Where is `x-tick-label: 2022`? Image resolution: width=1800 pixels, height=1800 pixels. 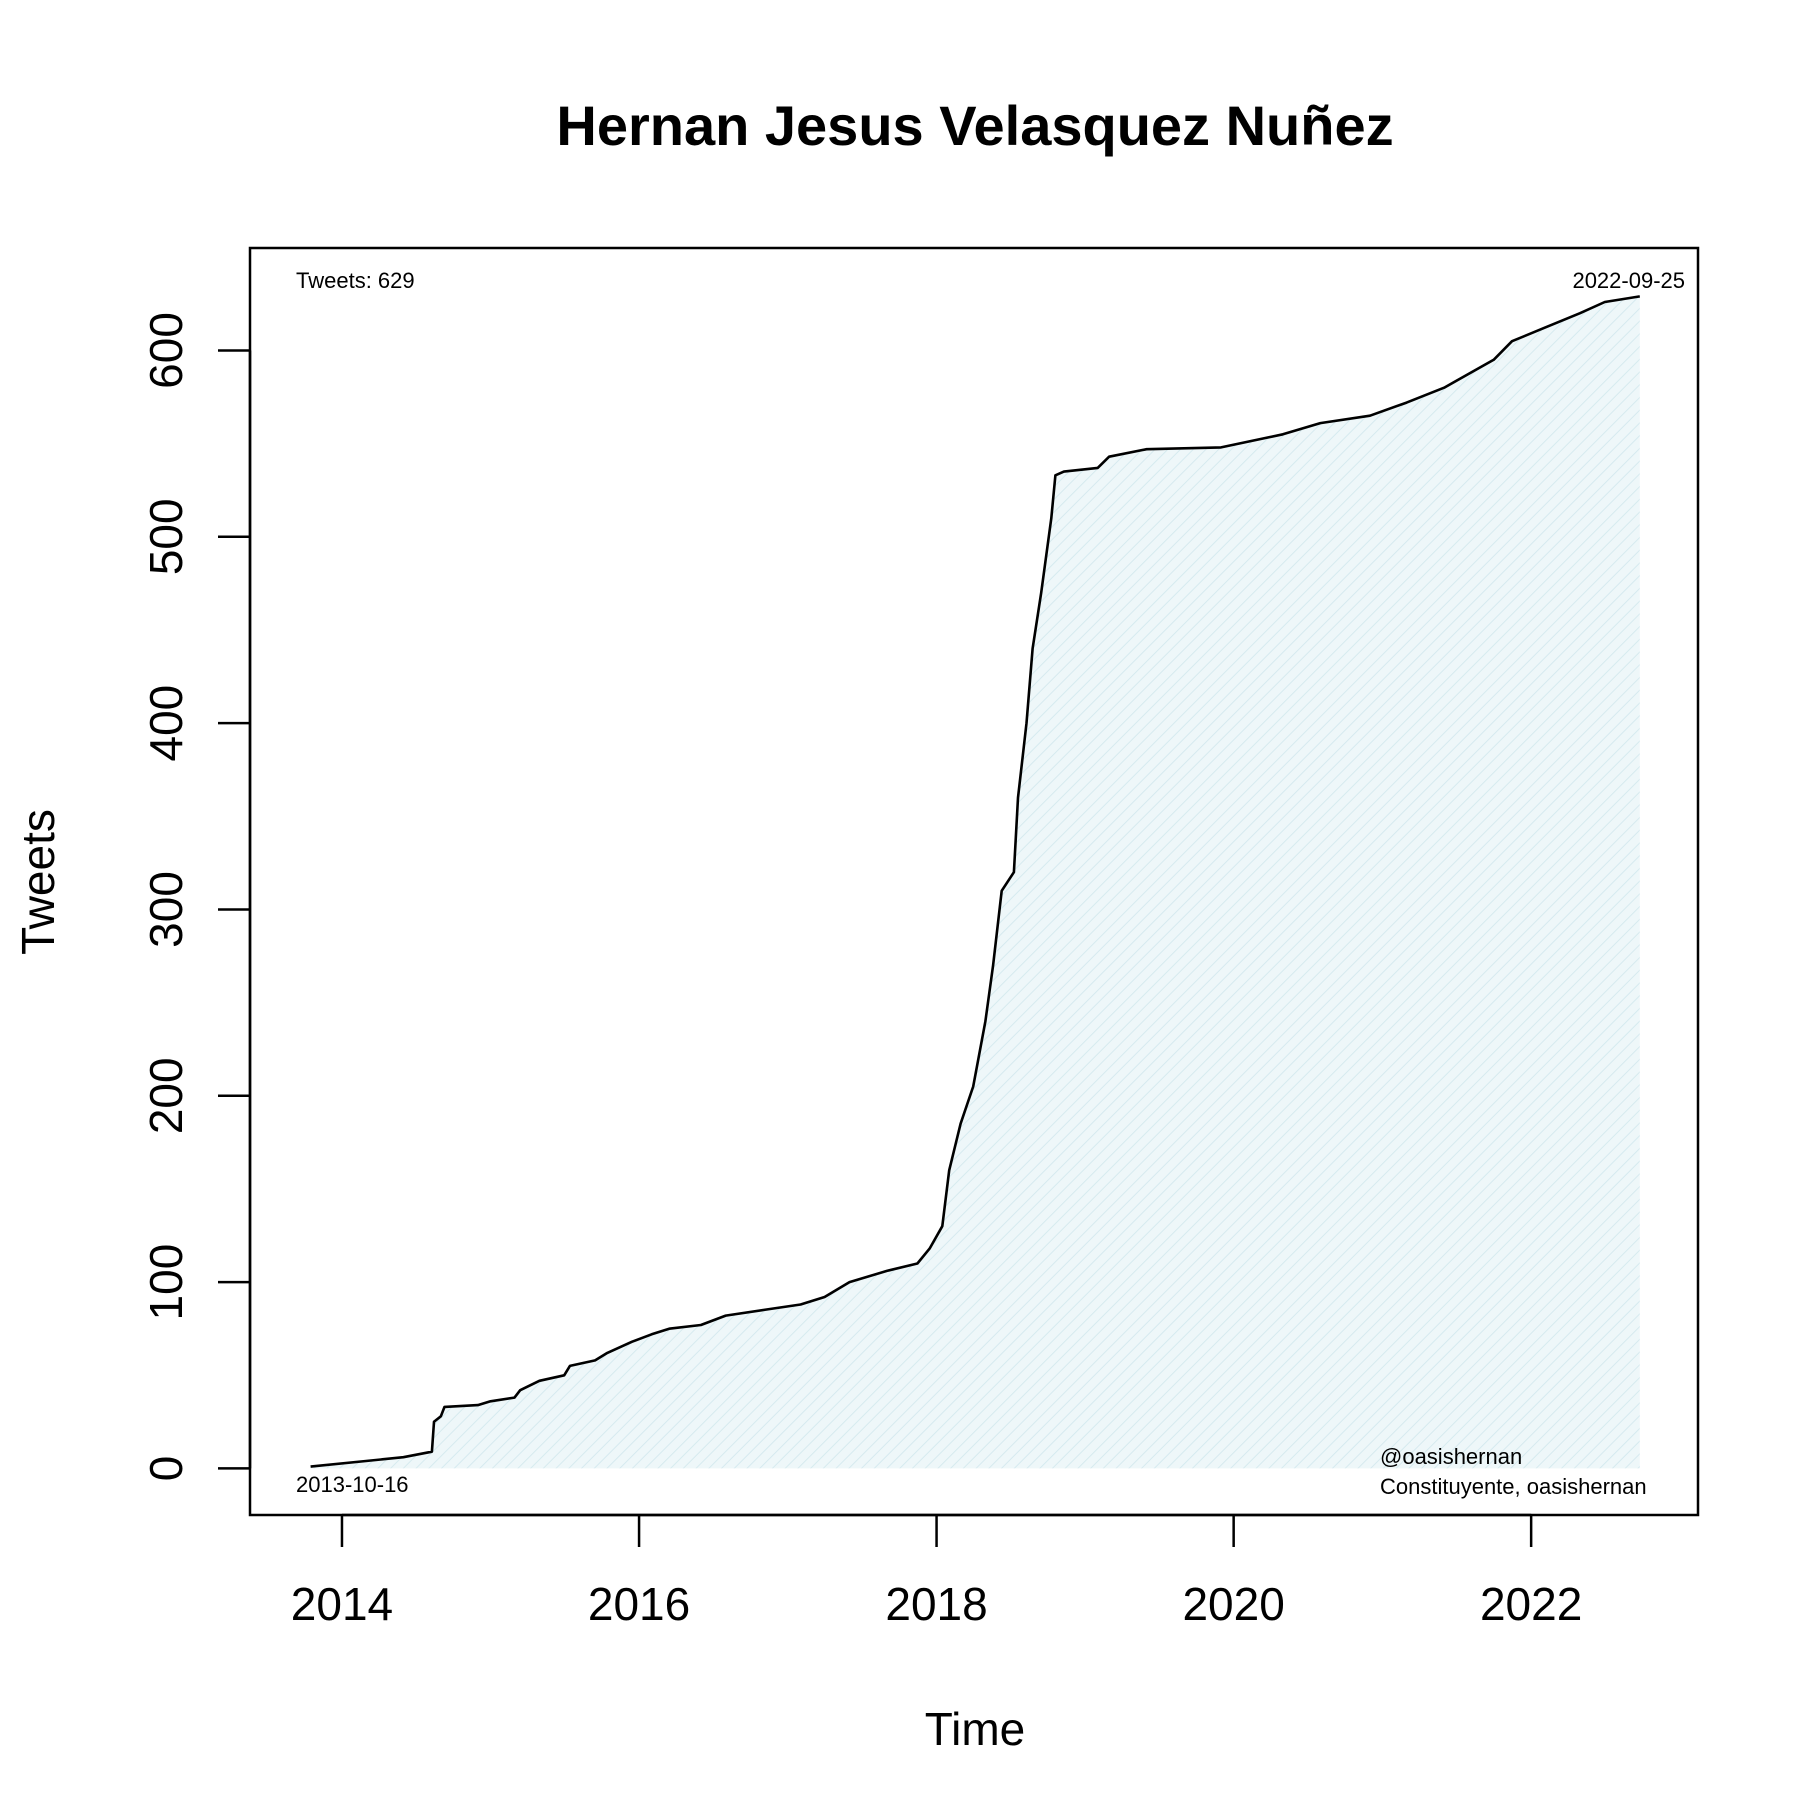
x-tick-label: 2022 is located at coordinates (1531, 1604).